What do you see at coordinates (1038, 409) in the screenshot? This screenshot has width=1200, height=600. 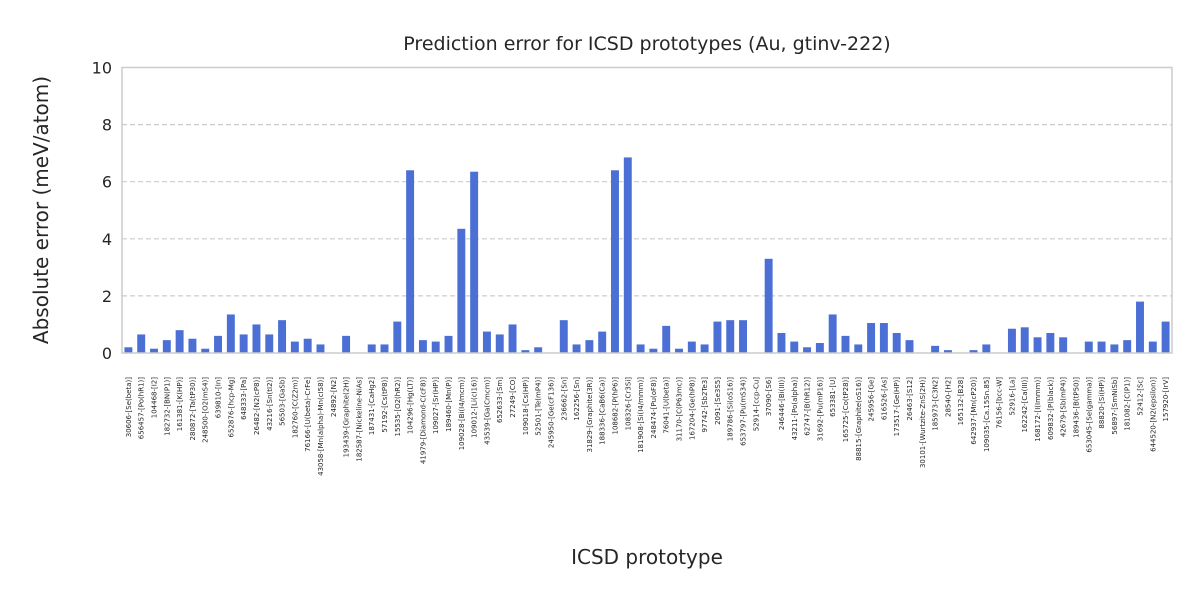 I see `x-tick-label: 168172-[I(Immm)]` at bounding box center [1038, 409].